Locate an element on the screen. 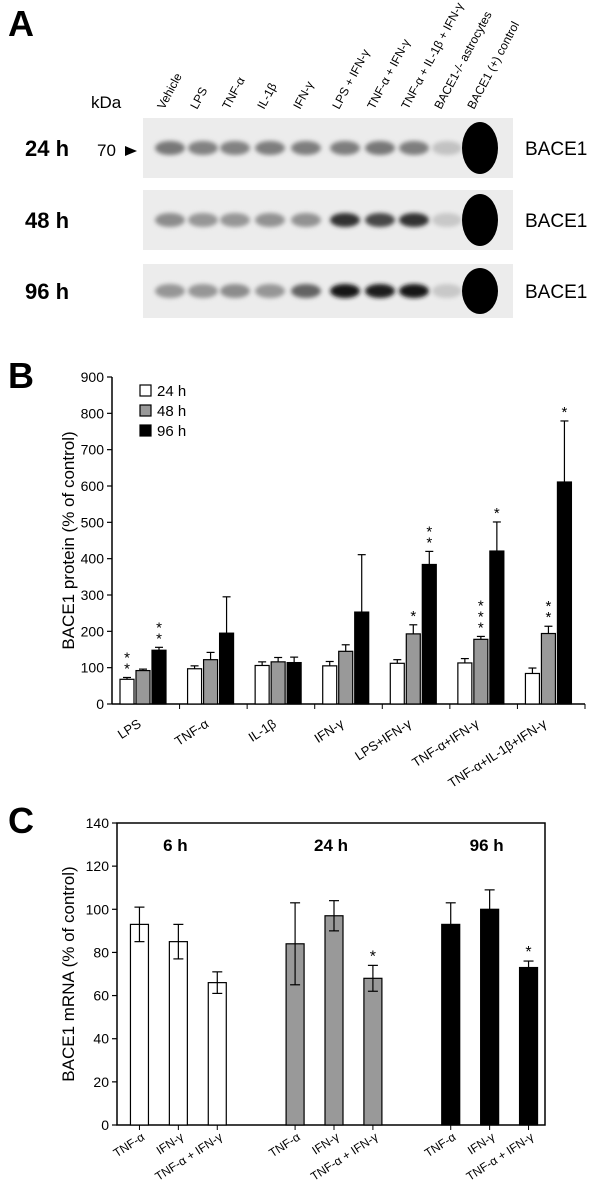  y-tick-label: 120 is located at coordinates (98, 866).